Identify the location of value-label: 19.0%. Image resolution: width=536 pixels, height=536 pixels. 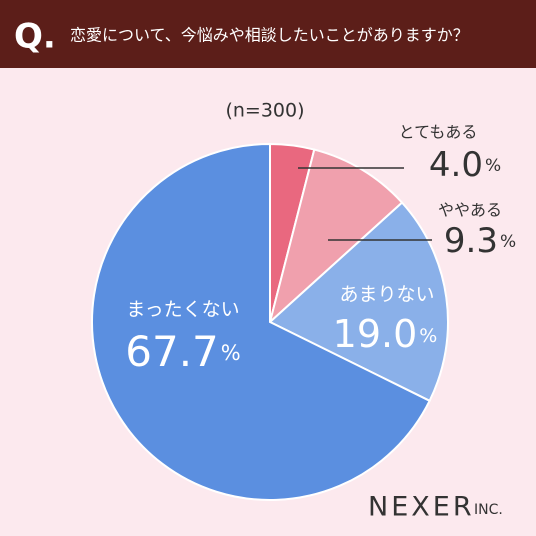
(385, 334).